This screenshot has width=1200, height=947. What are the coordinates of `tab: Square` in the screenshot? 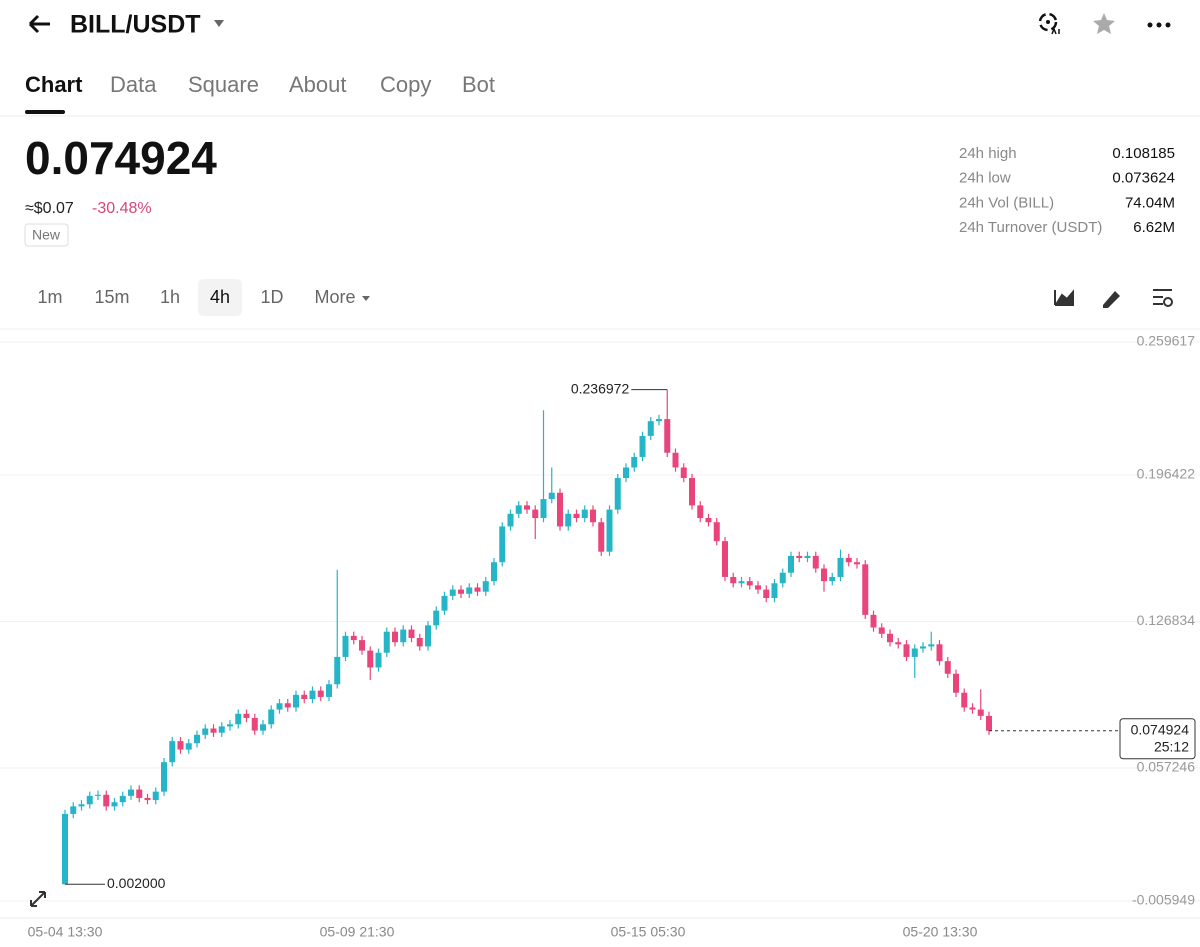 It's located at (223, 84).